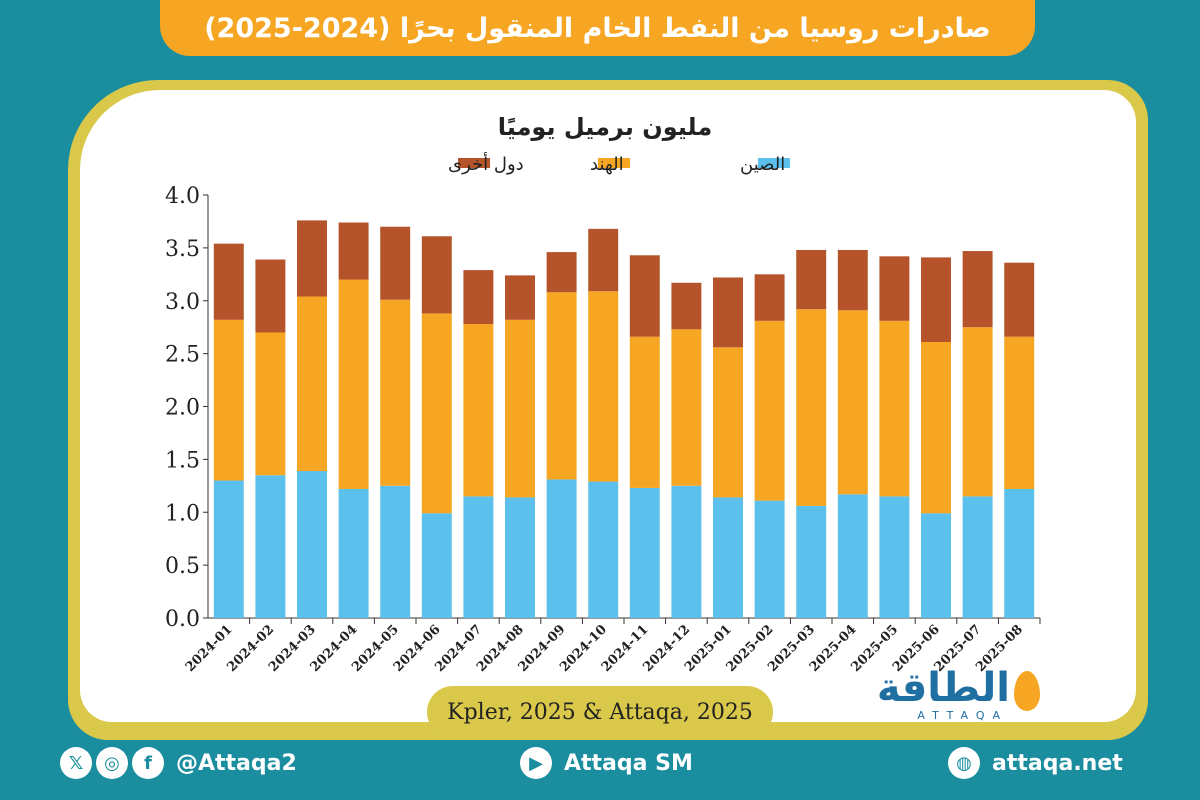 This screenshot has height=800, width=1200. I want to click on facebook-icon: f, so click(148, 763).